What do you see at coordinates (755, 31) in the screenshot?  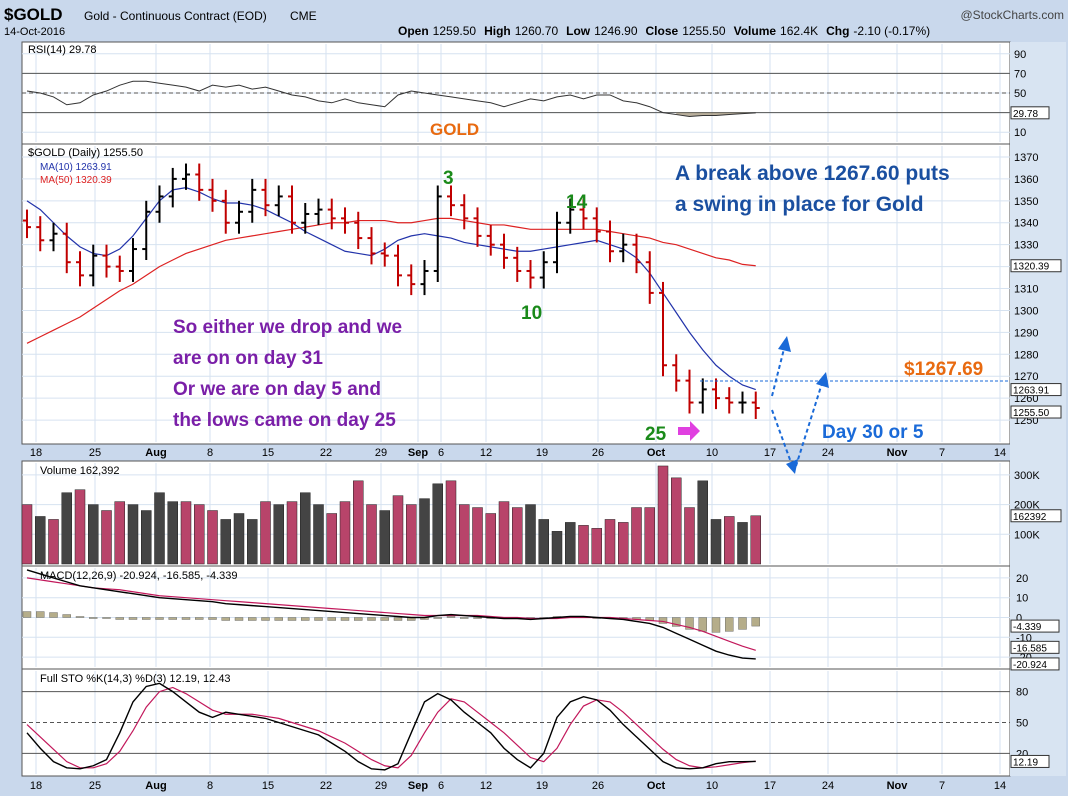 I see `ohlc-label-volume: Volume` at bounding box center [755, 31].